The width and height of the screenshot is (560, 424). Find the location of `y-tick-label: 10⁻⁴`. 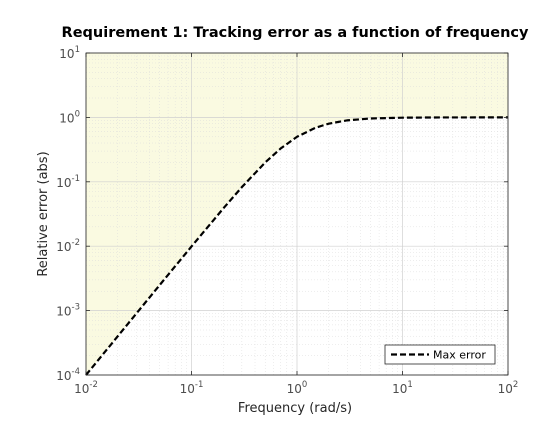

y-tick-label: 10⁻⁴ is located at coordinates (68, 375).